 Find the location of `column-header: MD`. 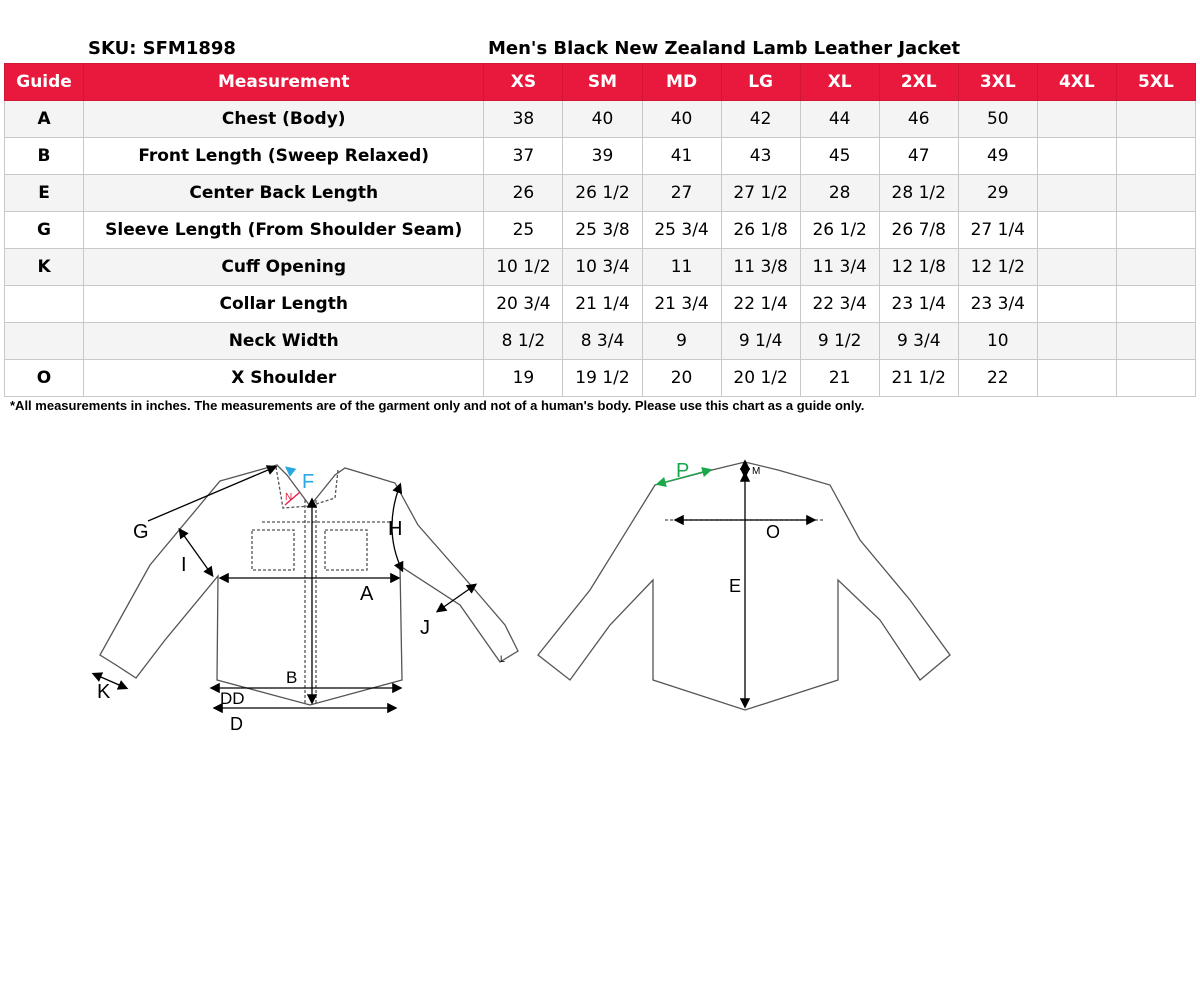

column-header: MD is located at coordinates (681, 82).